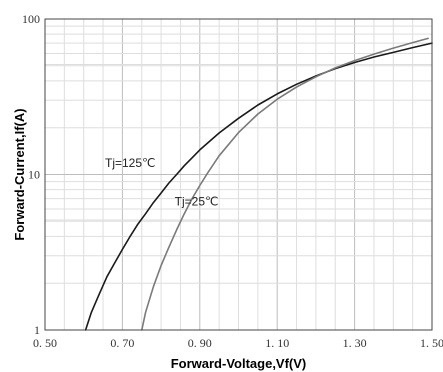  I want to click on y-axis-title: Forward-Current,If(A), so click(19, 174).